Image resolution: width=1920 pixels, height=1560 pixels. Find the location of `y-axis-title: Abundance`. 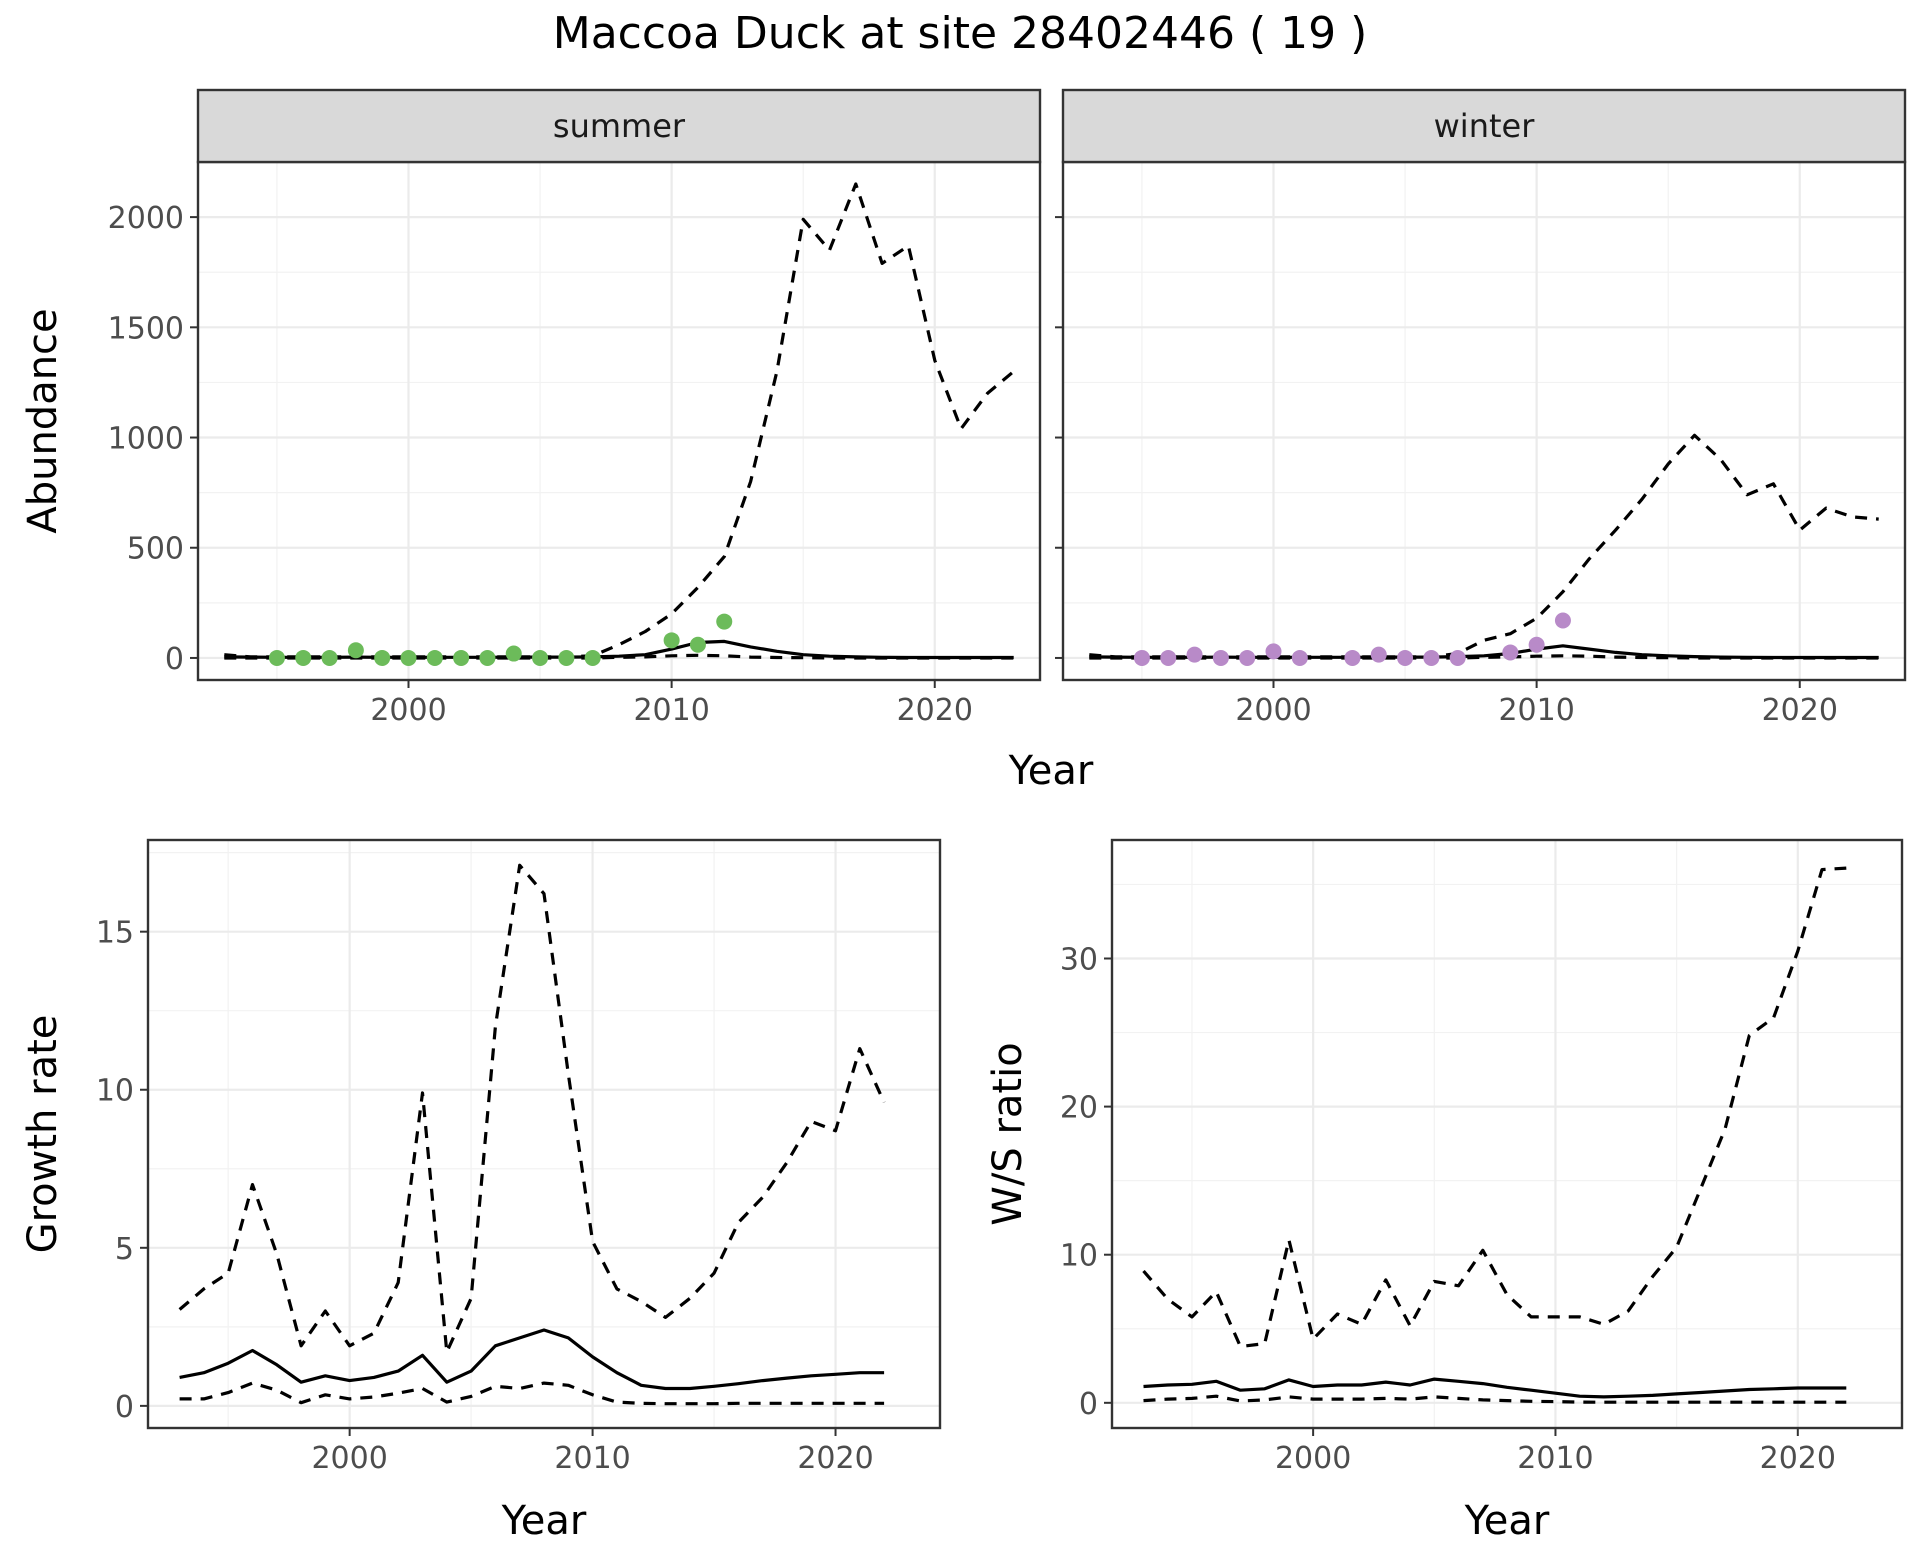

y-axis-title: Abundance is located at coordinates (43, 420).